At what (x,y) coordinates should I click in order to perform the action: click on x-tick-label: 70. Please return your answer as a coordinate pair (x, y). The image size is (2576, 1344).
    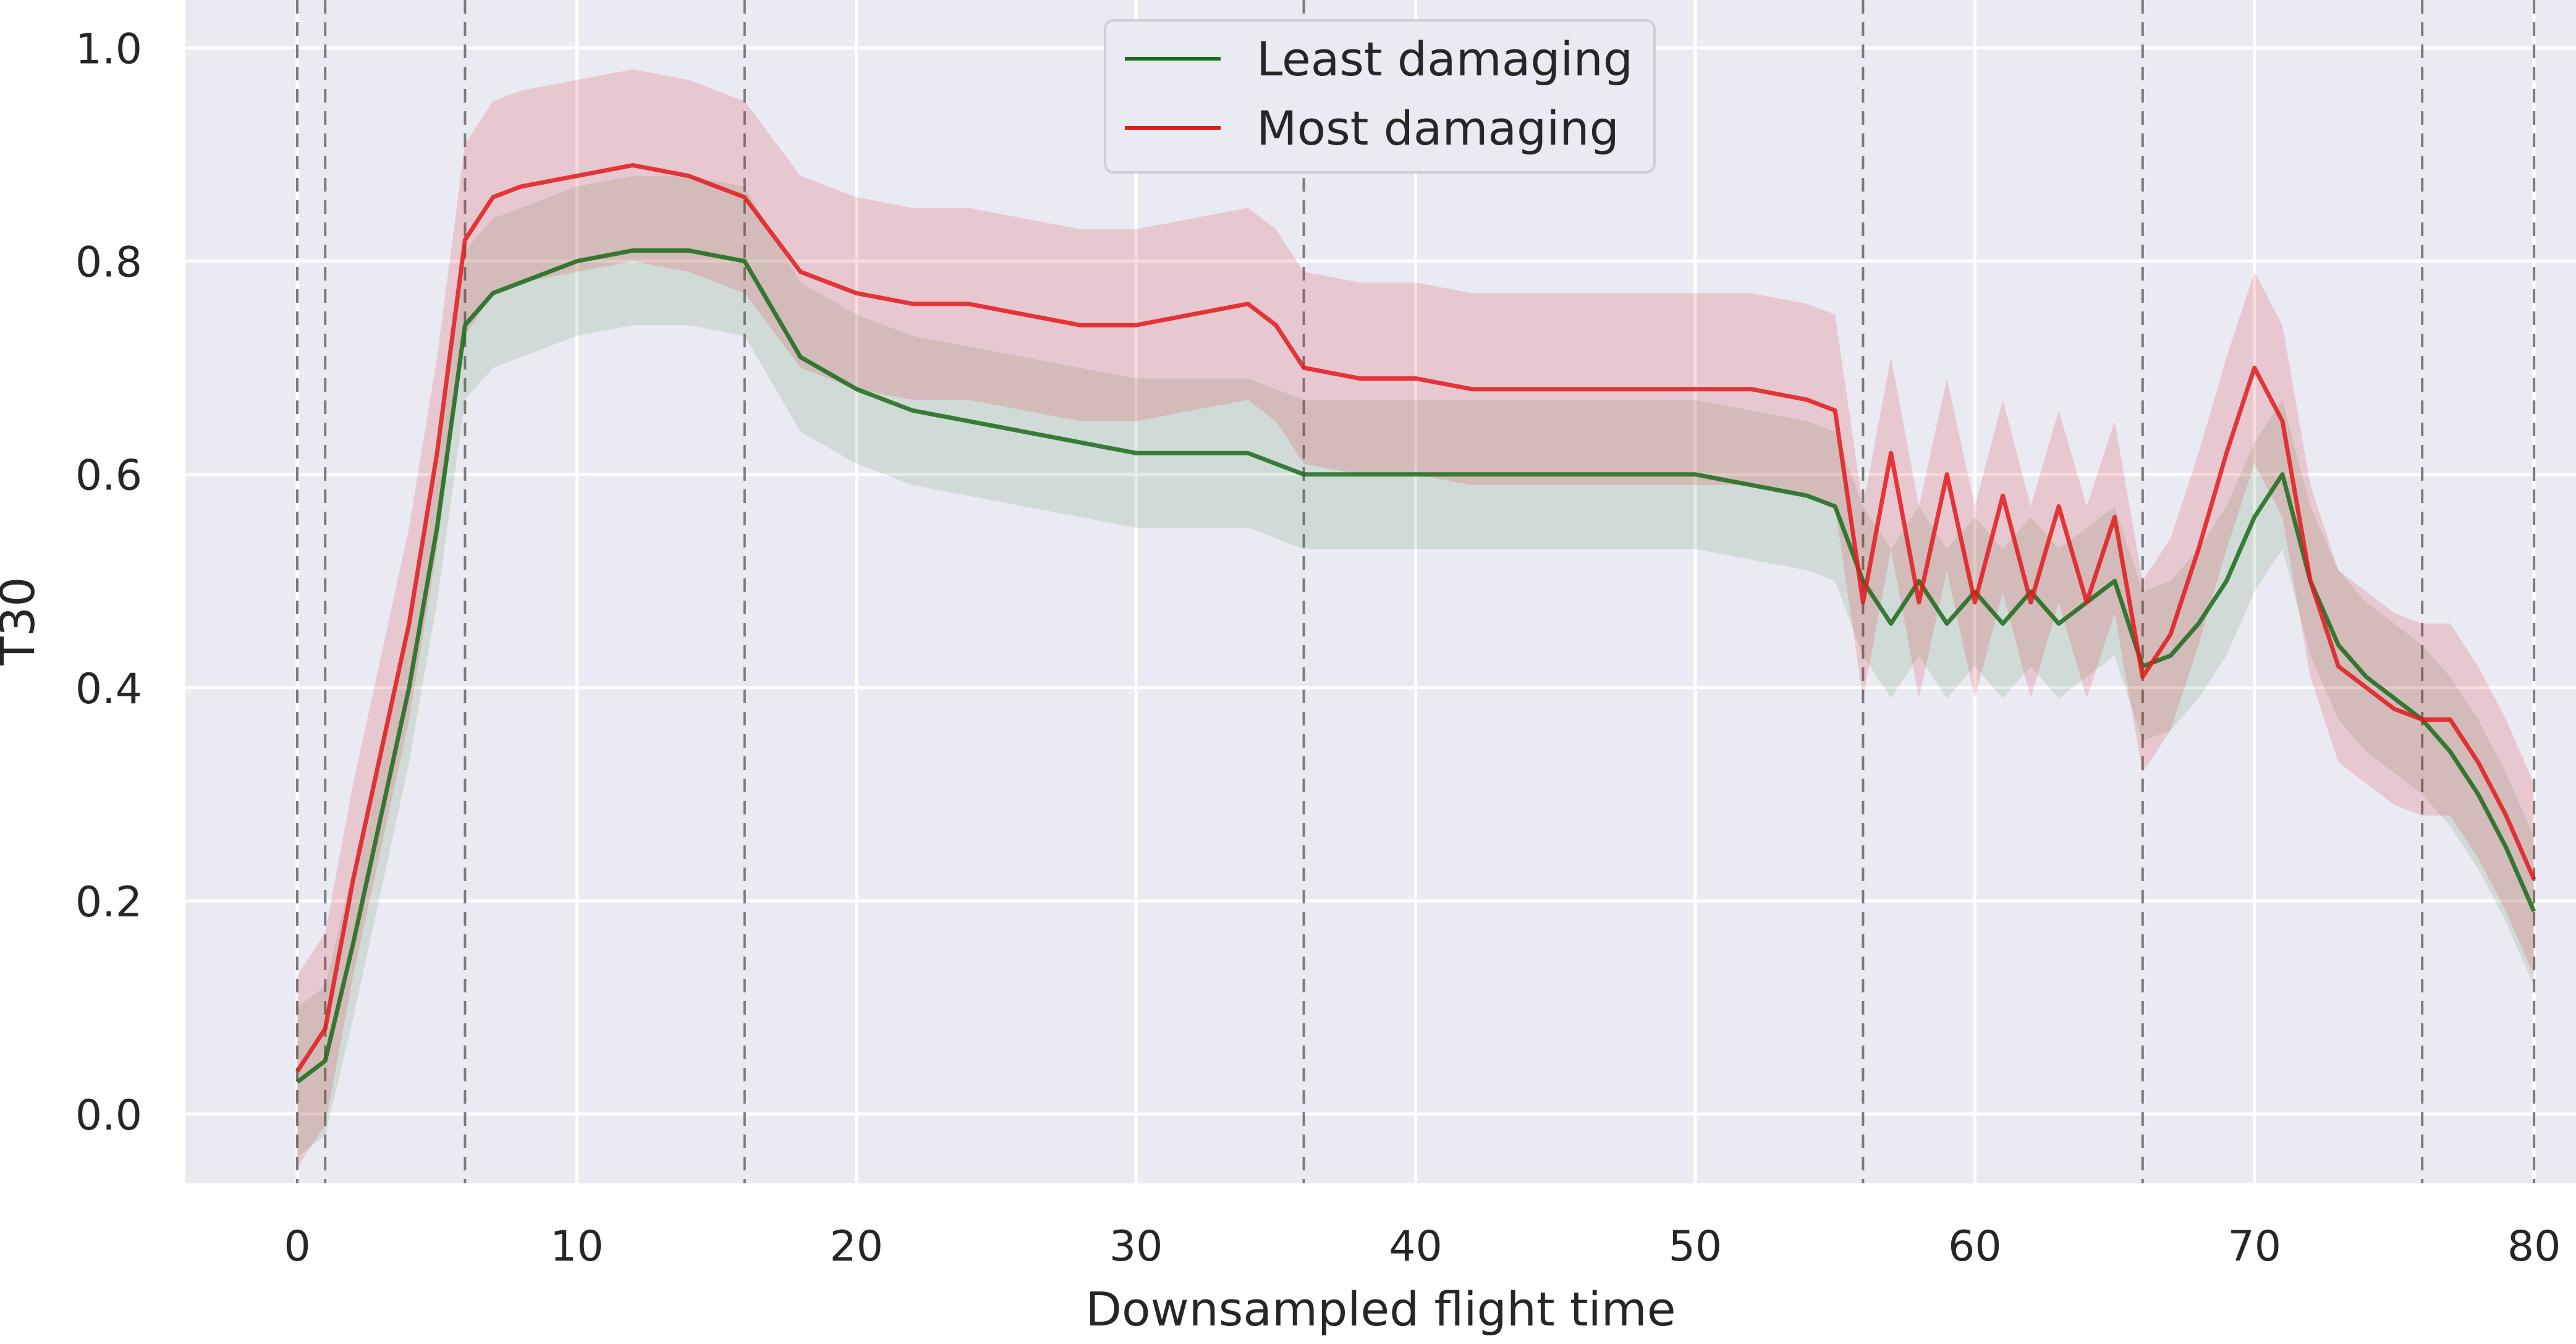
    Looking at the image, I should click on (2254, 1246).